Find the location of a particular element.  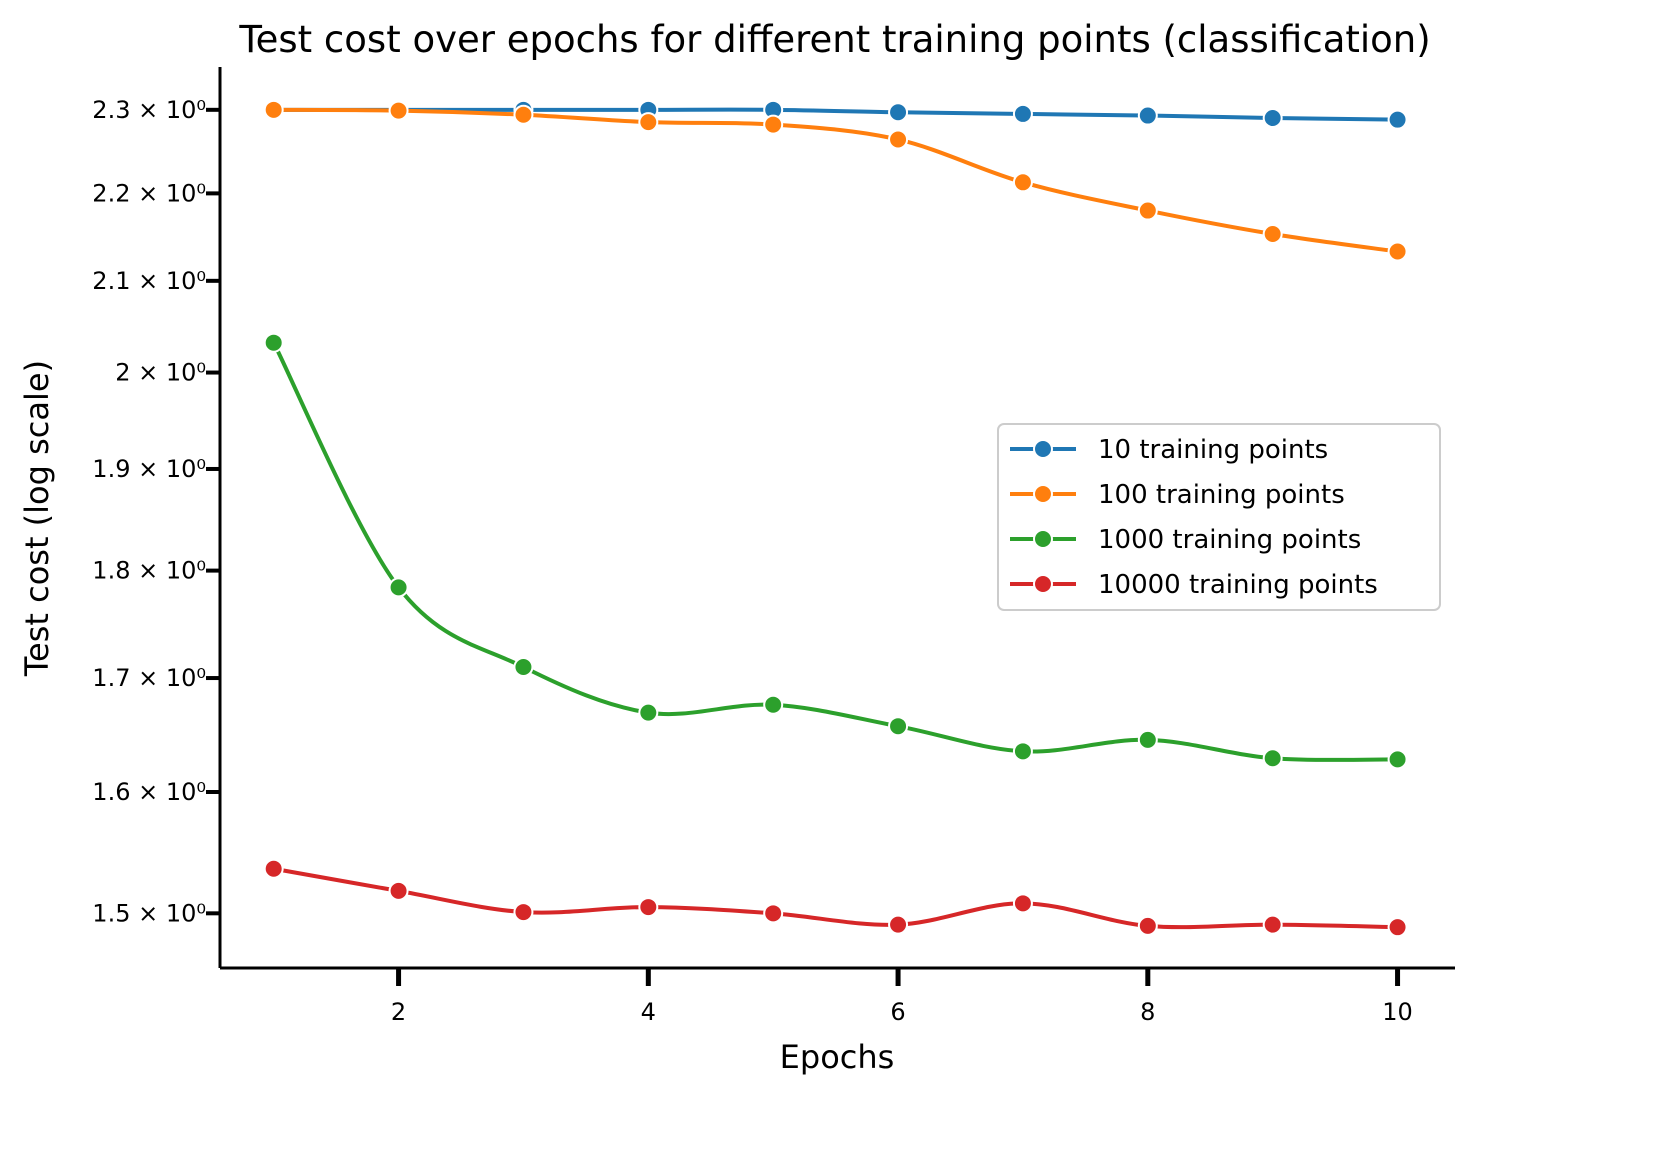

legend-label: 10000 training points is located at coordinates (1238, 585).